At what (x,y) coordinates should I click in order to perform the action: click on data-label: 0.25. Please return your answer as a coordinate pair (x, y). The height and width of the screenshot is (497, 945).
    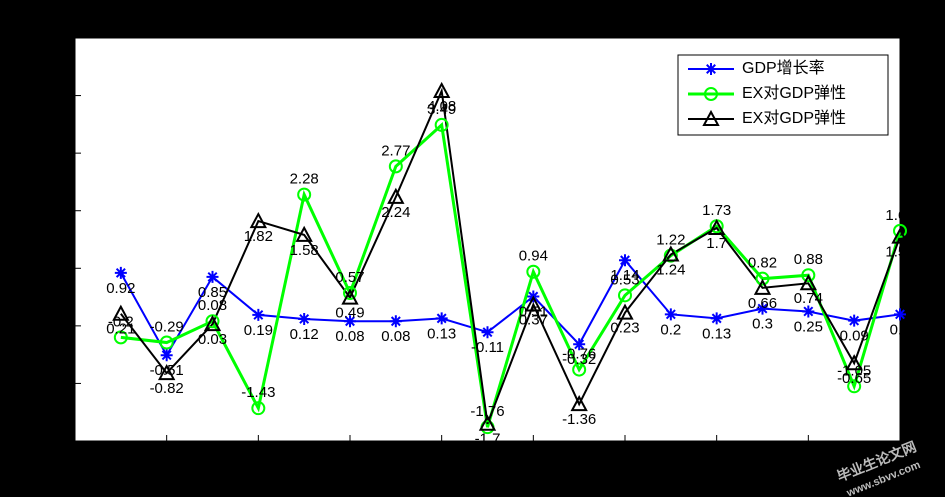
    Looking at the image, I should click on (808, 326).